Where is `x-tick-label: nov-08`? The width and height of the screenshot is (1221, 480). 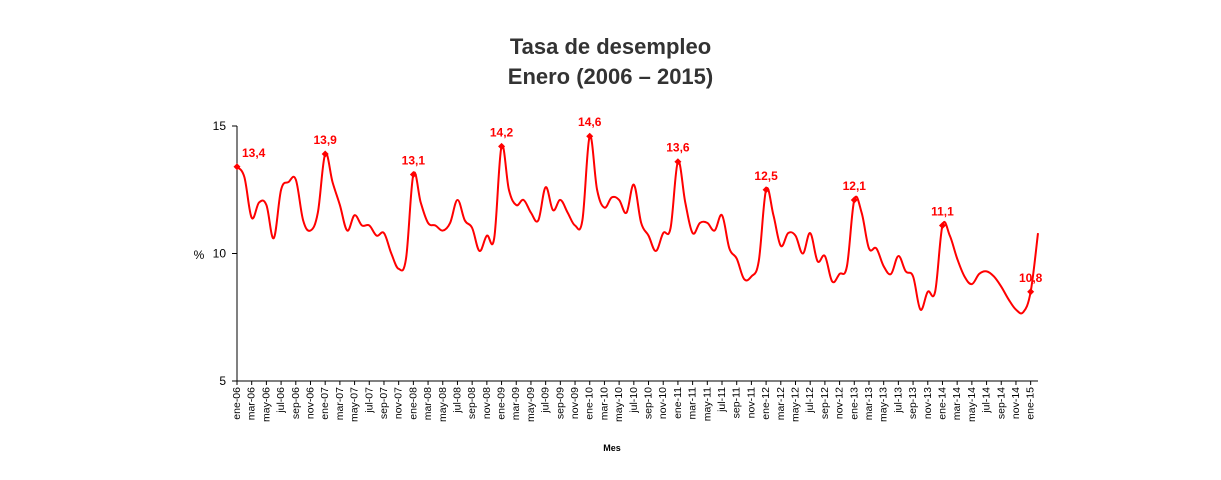 x-tick-label: nov-08 is located at coordinates (487, 403).